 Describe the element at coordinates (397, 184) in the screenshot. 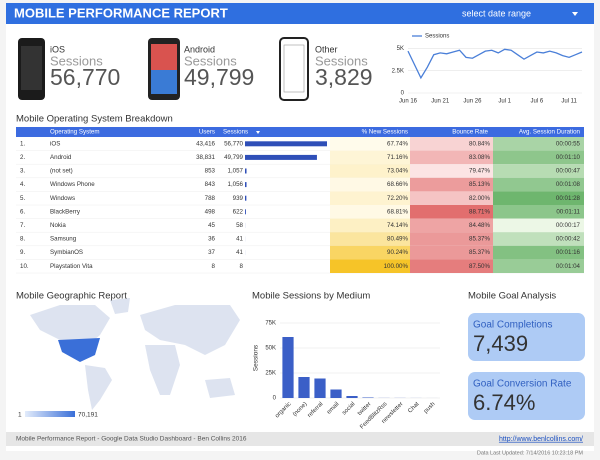

I see `new-sessions: 68.66%` at that location.